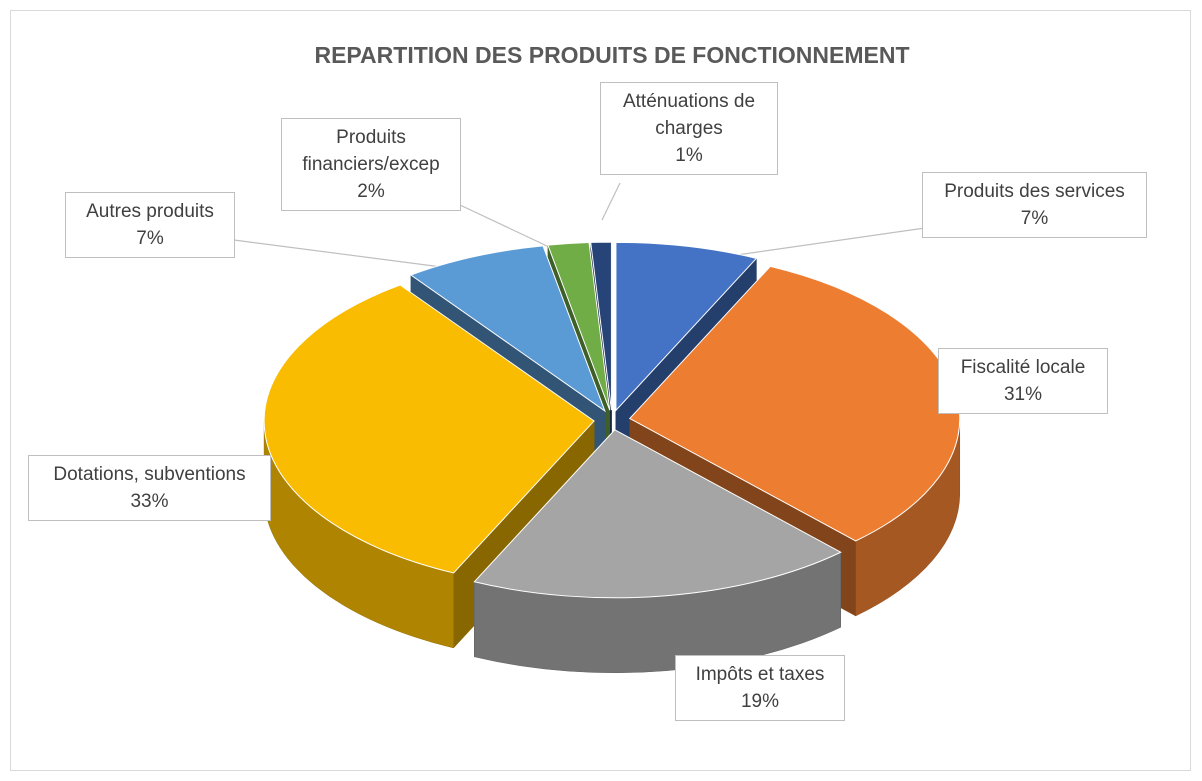 This screenshot has width=1202, height=781. What do you see at coordinates (689, 115) in the screenshot?
I see `label-category: Atténuations de charges` at bounding box center [689, 115].